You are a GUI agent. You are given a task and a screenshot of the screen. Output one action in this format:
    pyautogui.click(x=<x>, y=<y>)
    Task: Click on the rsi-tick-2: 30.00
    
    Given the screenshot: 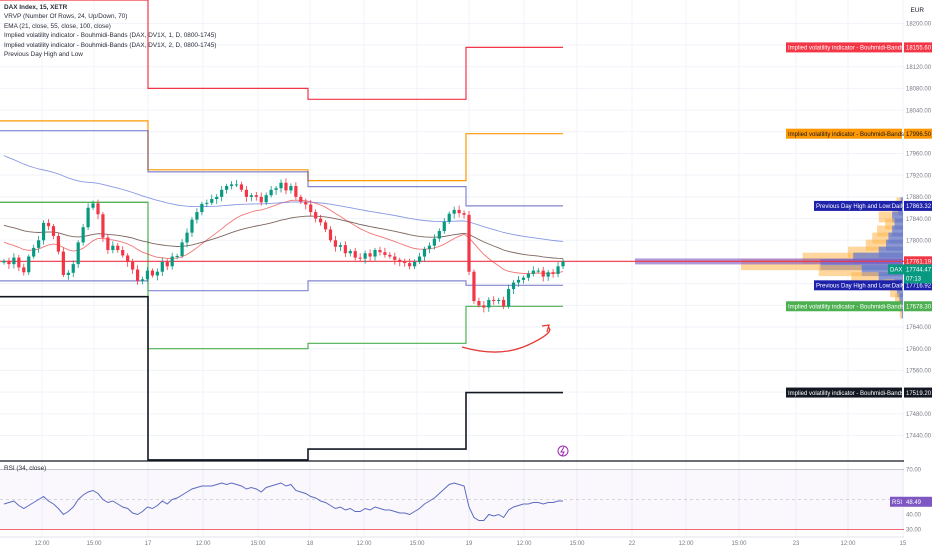 What is the action you would take?
    pyautogui.click(x=914, y=531)
    